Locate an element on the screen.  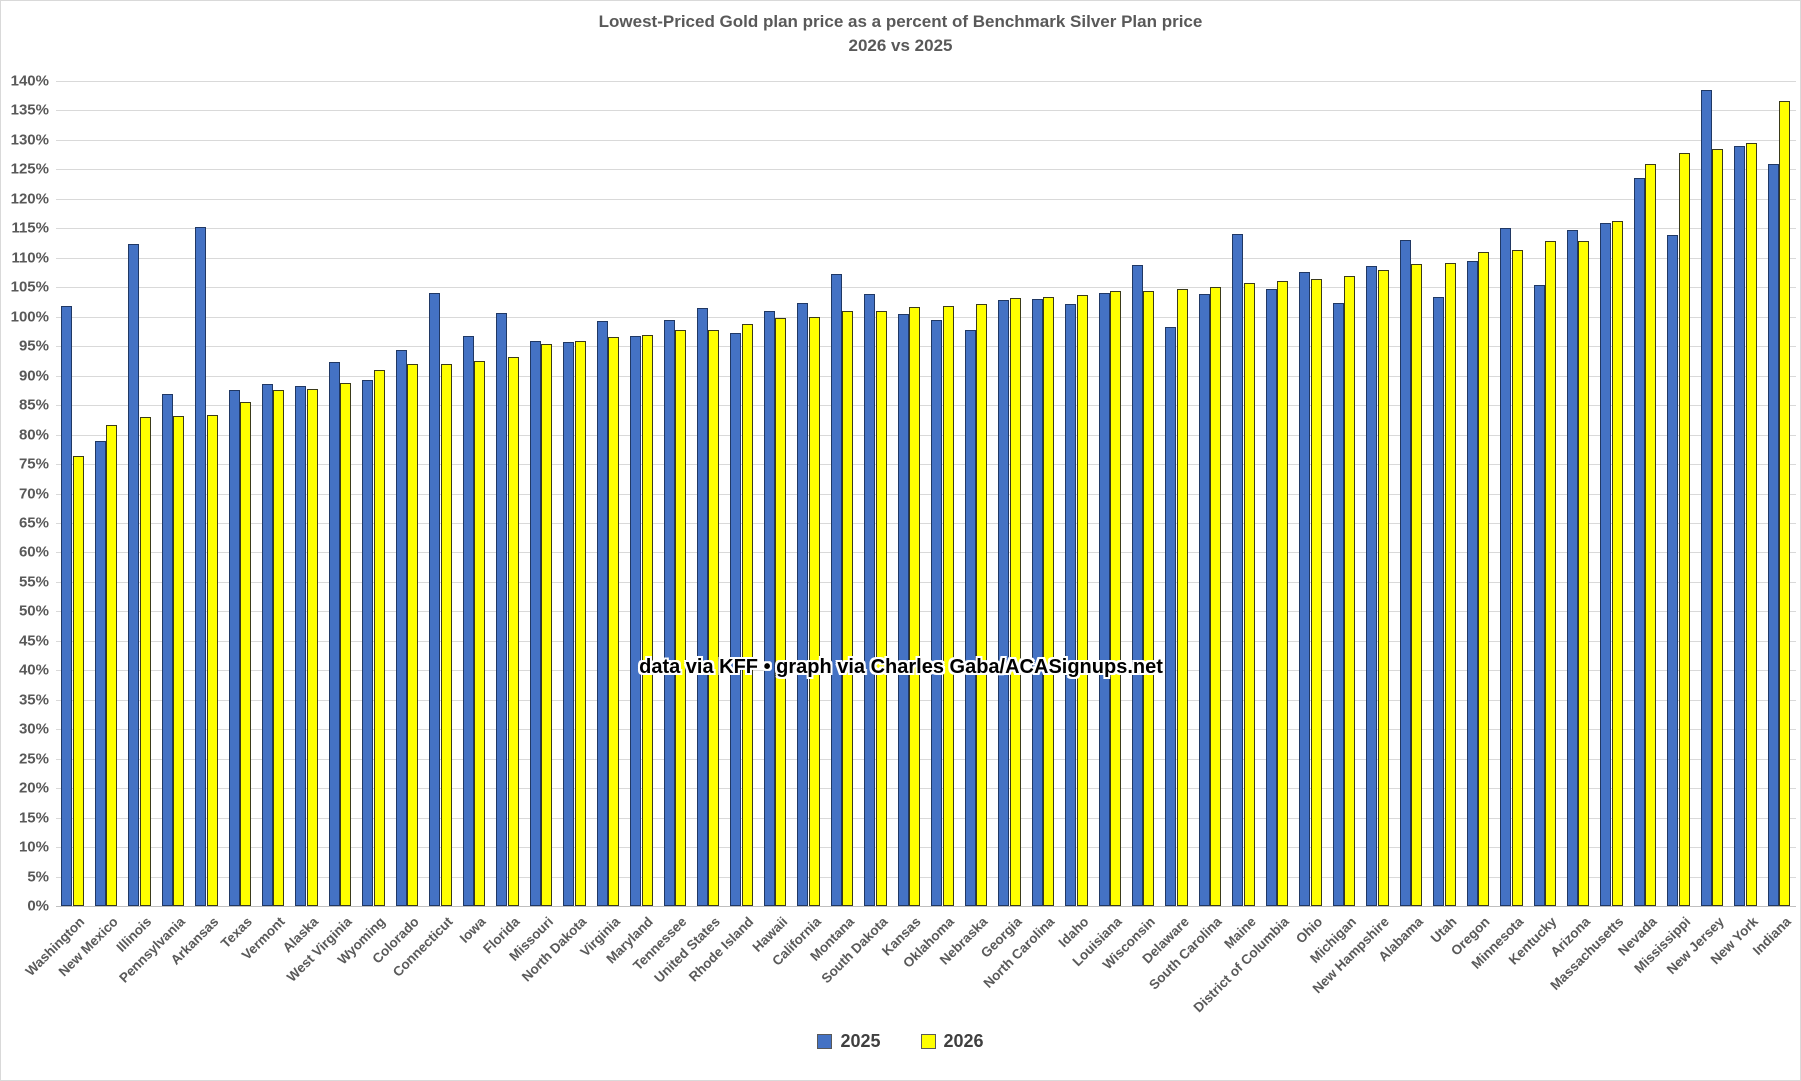
y-axis-tick-label: 30% is located at coordinates (33, 729).